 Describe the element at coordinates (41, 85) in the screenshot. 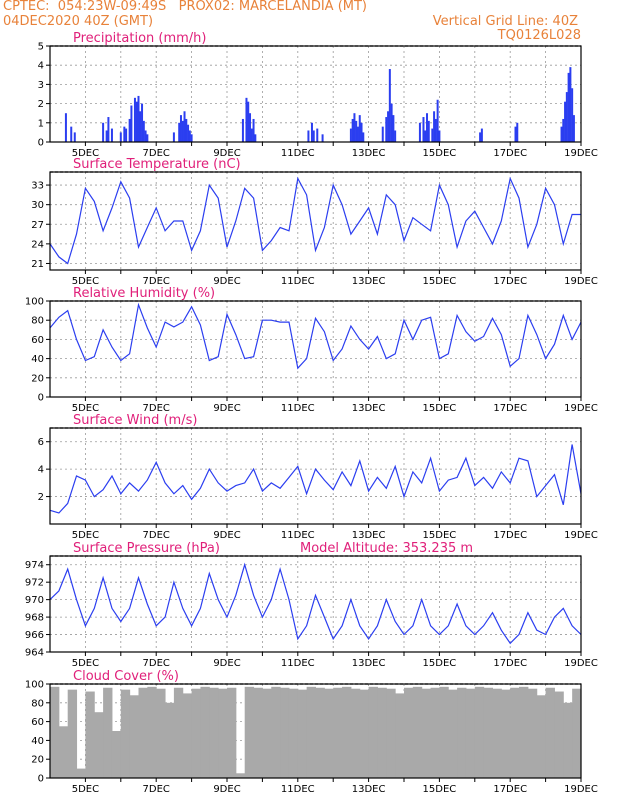

I see `y-tick-label: 3` at that location.